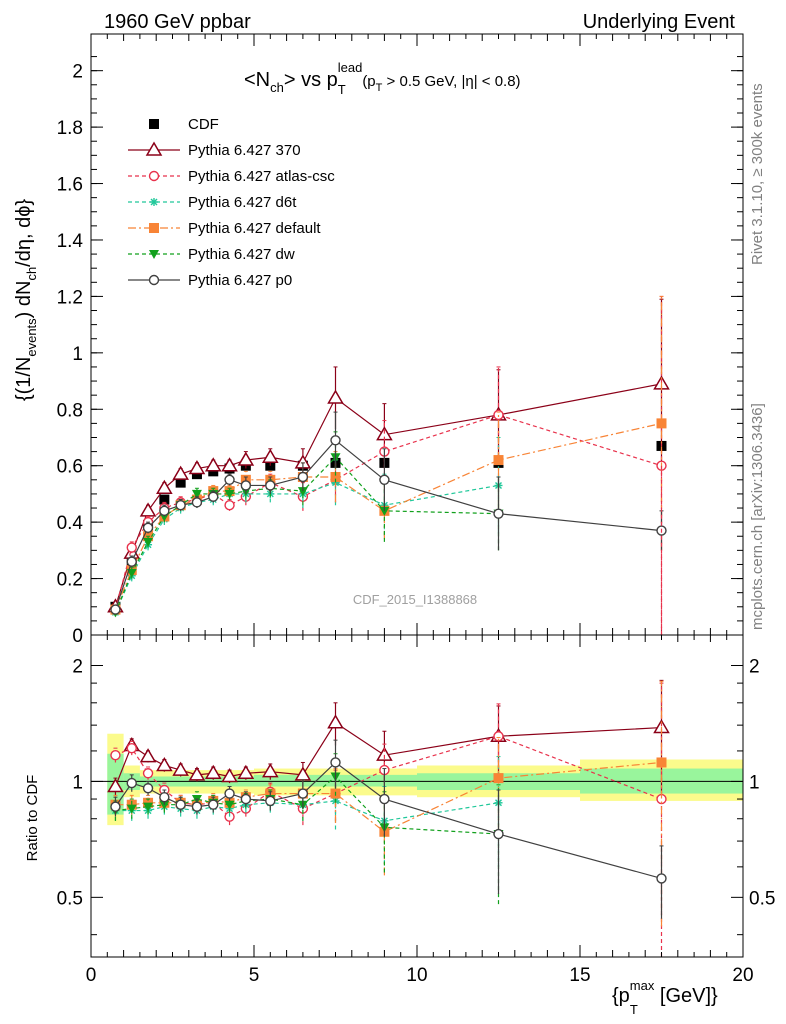  I want to click on legend-entry: Pythia 6.427 d6t, so click(212, 202).